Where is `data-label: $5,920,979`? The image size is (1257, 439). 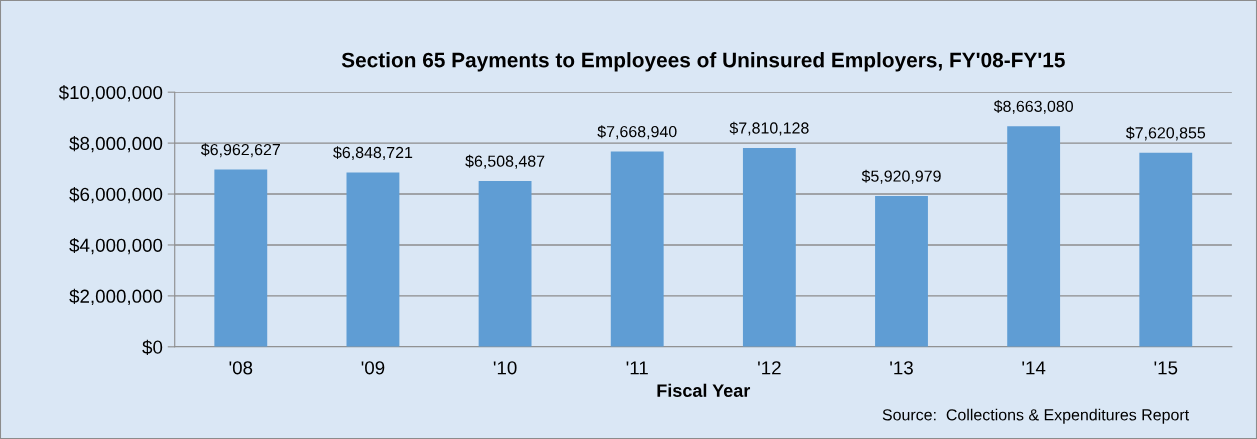 data-label: $5,920,979 is located at coordinates (901, 176).